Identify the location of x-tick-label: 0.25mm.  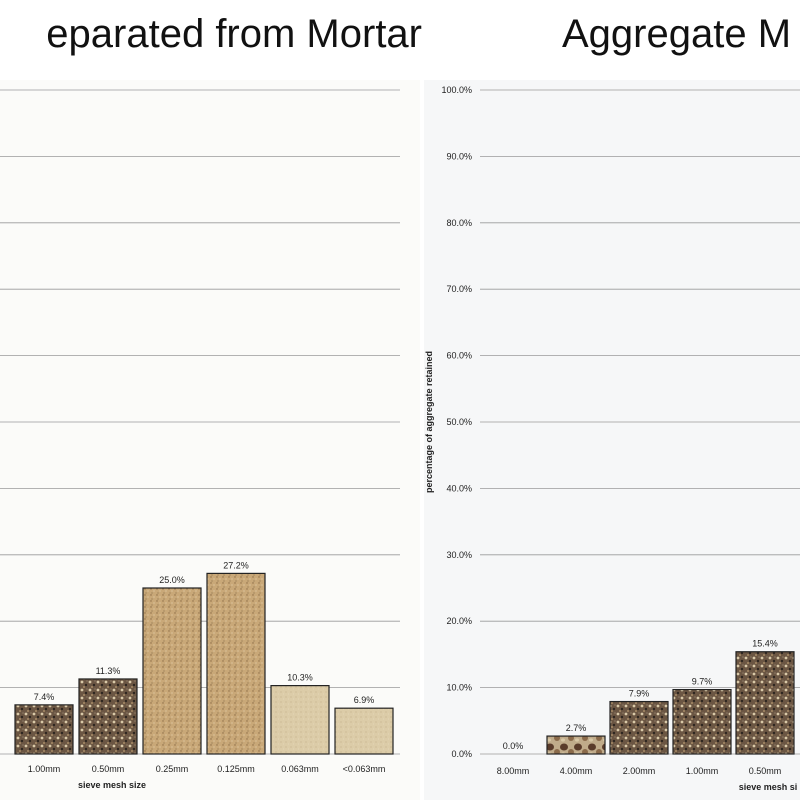
(172, 769).